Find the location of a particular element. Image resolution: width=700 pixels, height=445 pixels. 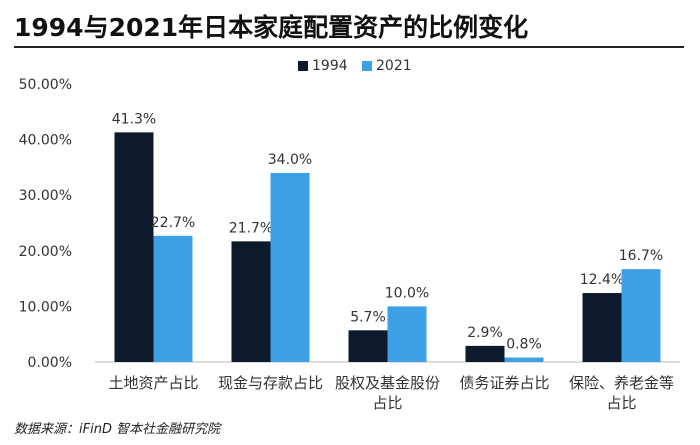

data-label: 41.3% is located at coordinates (134, 119).